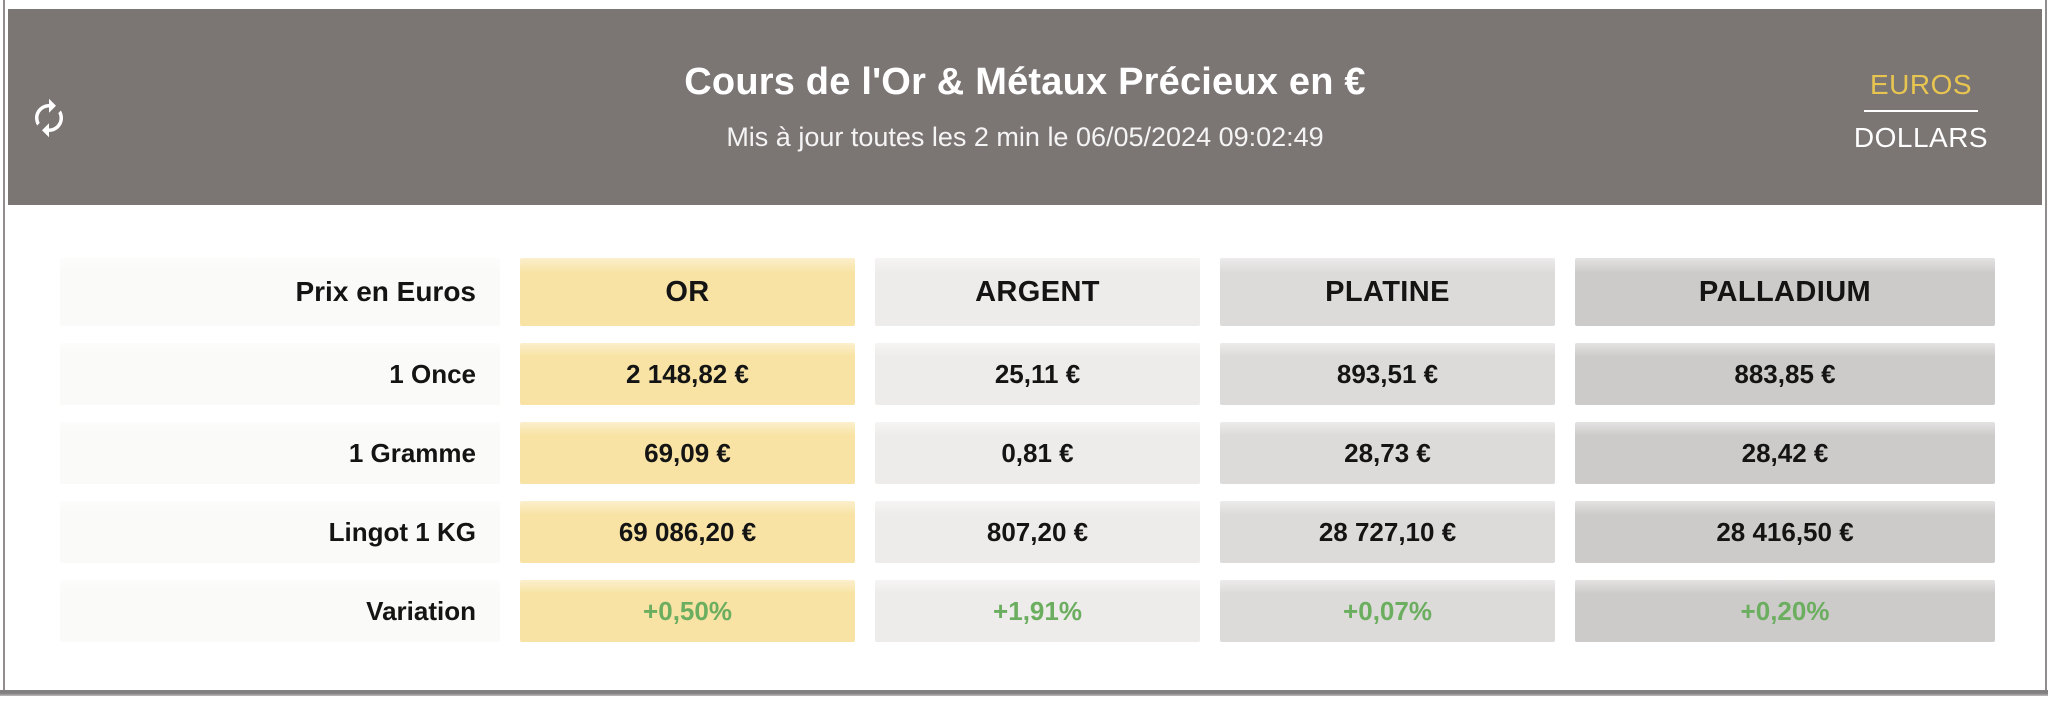 This screenshot has height=705, width=2048. What do you see at coordinates (1025, 82) in the screenshot?
I see `page-title: Cours de l'Or & Métaux Précieux en €` at bounding box center [1025, 82].